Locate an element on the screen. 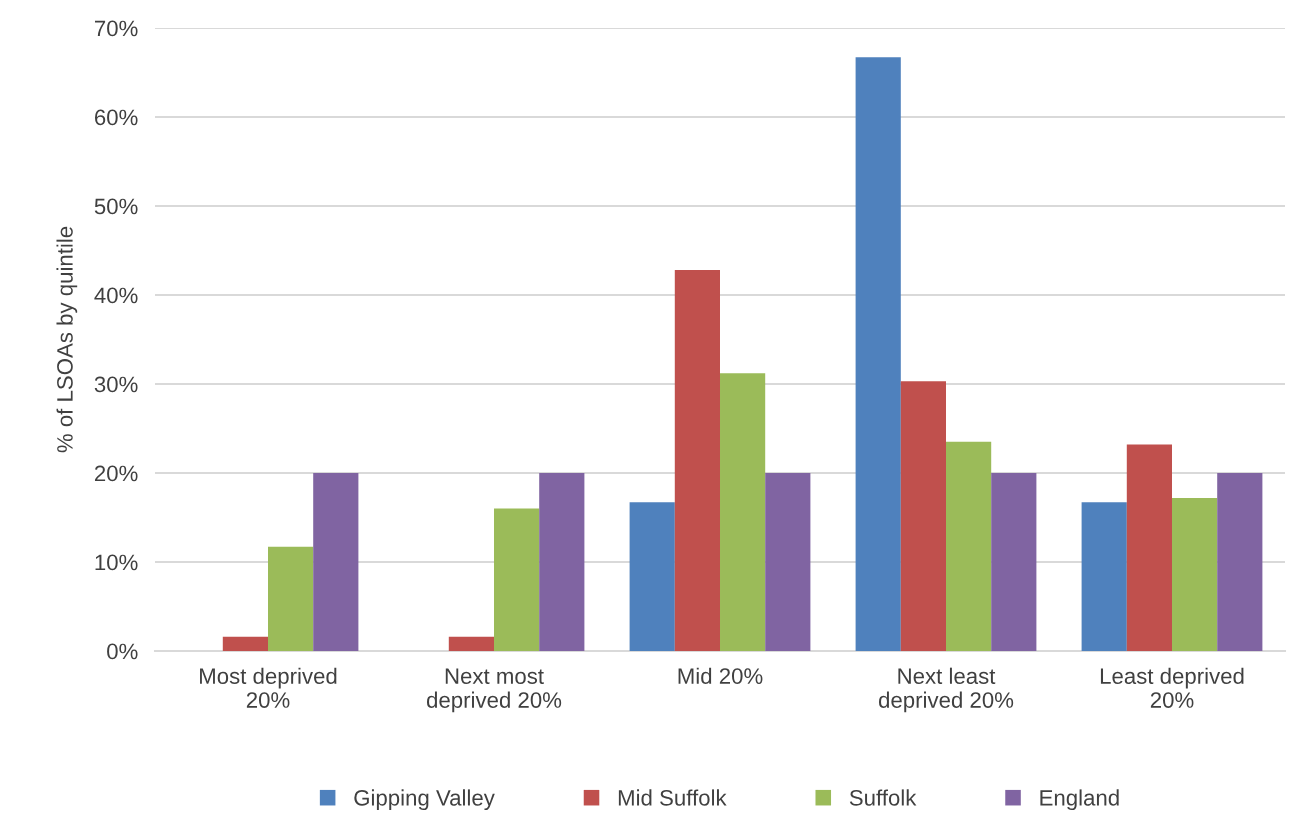  y-axis-title: % of LSOAs by quintile is located at coordinates (67, 339).